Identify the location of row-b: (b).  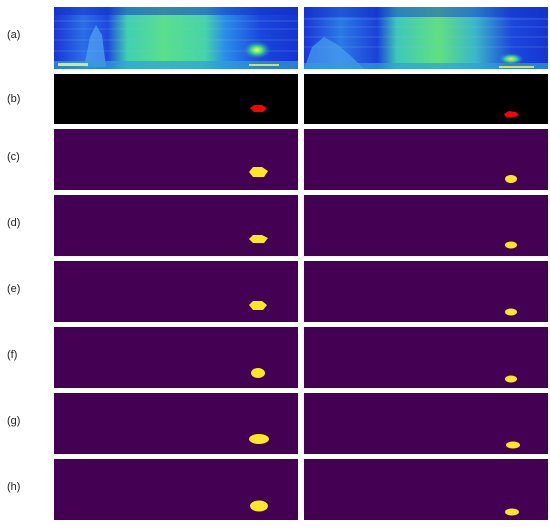
(275, 104).